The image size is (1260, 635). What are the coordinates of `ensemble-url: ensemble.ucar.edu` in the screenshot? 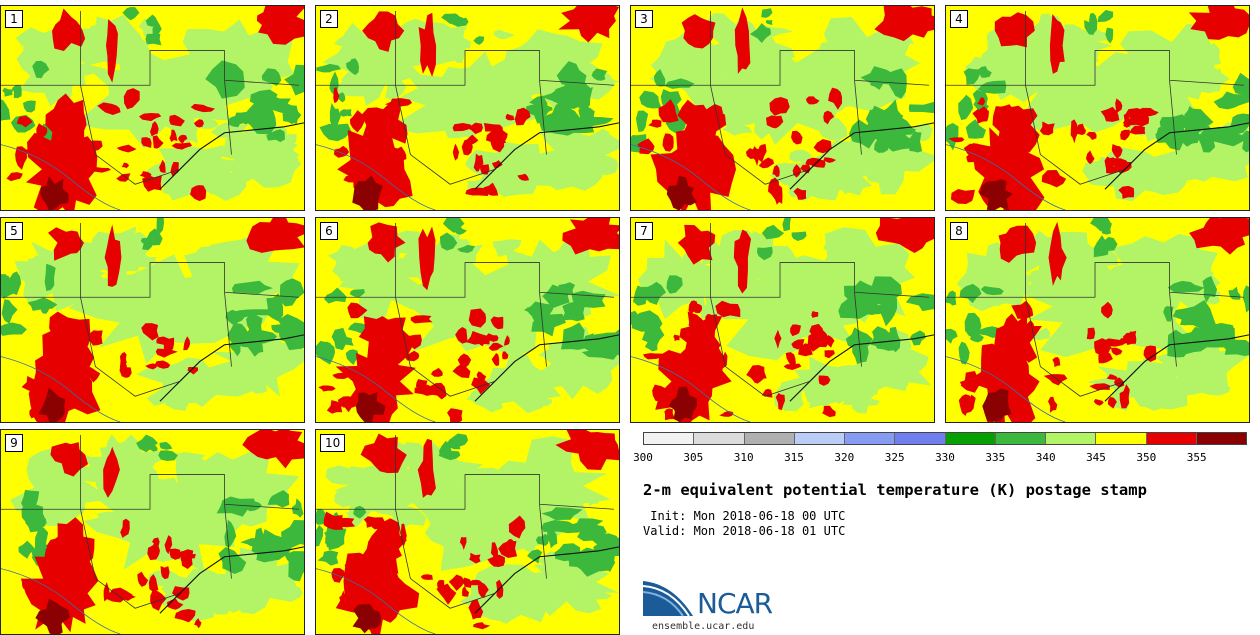 It's located at (703, 626).